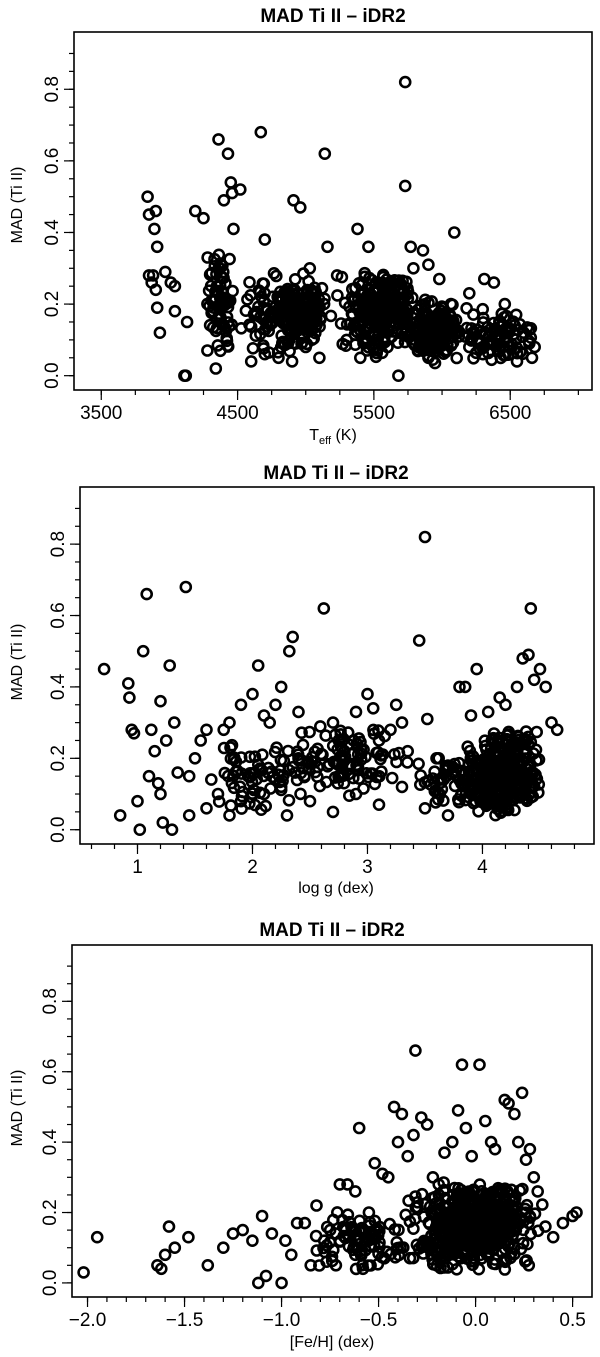 The height and width of the screenshot is (1357, 600). Describe the element at coordinates (332, 1342) in the screenshot. I see `x-axis-label-main: [Fe/H] (dex)` at that location.